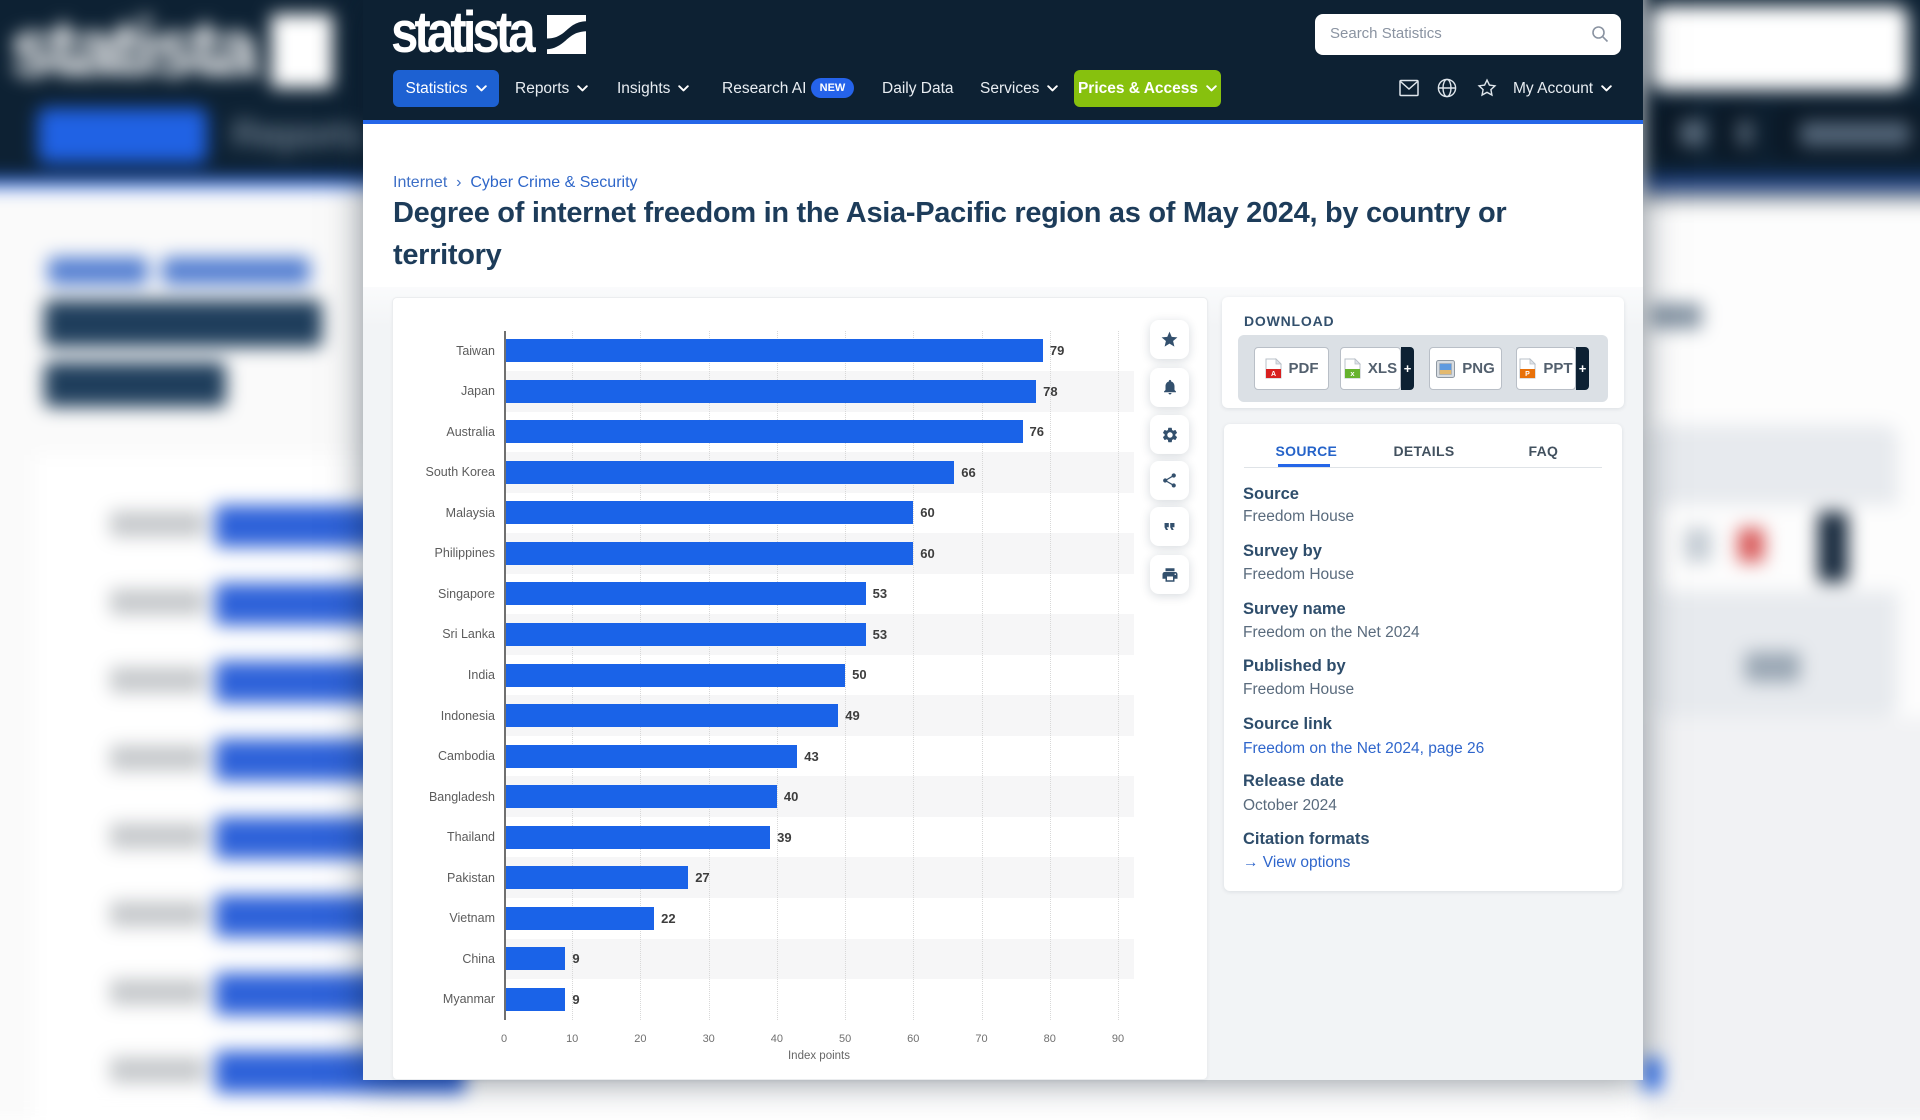  Describe the element at coordinates (1272, 374) in the screenshot. I see `svg-text: A` at that location.